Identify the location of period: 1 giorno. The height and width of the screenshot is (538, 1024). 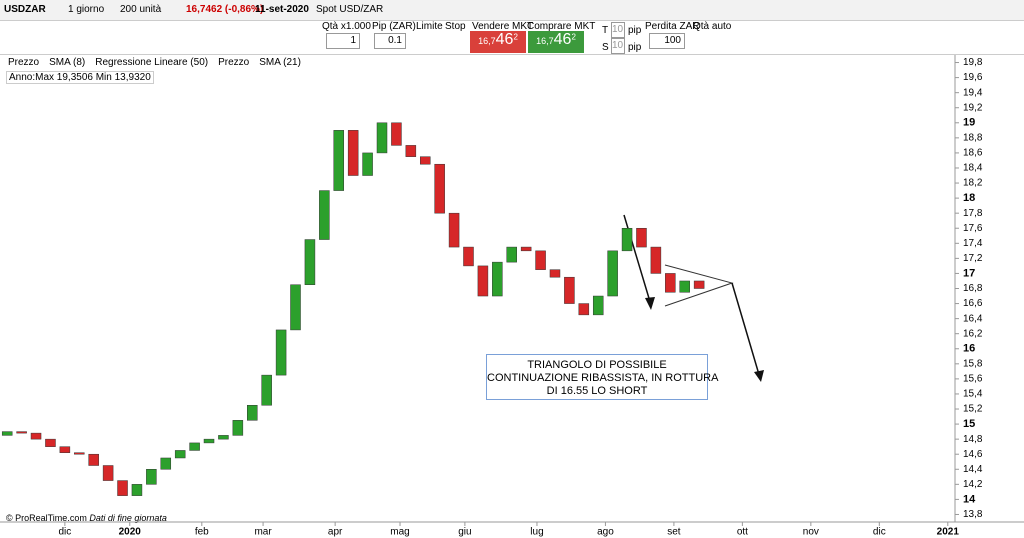
(86, 9).